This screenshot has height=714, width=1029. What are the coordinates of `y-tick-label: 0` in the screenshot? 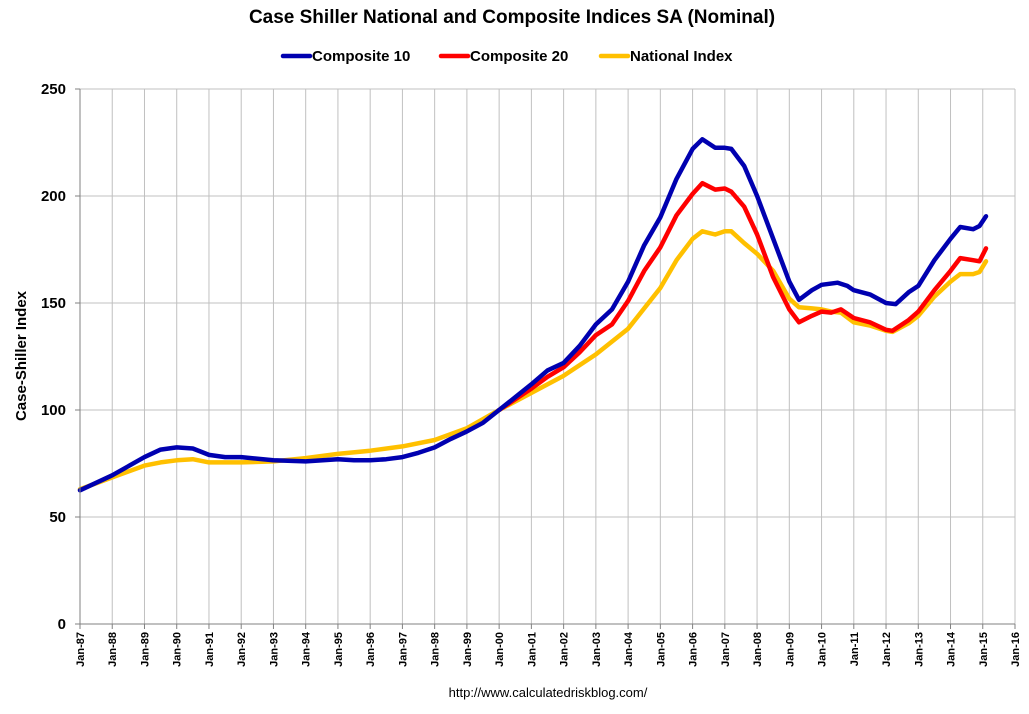 It's located at (62, 624).